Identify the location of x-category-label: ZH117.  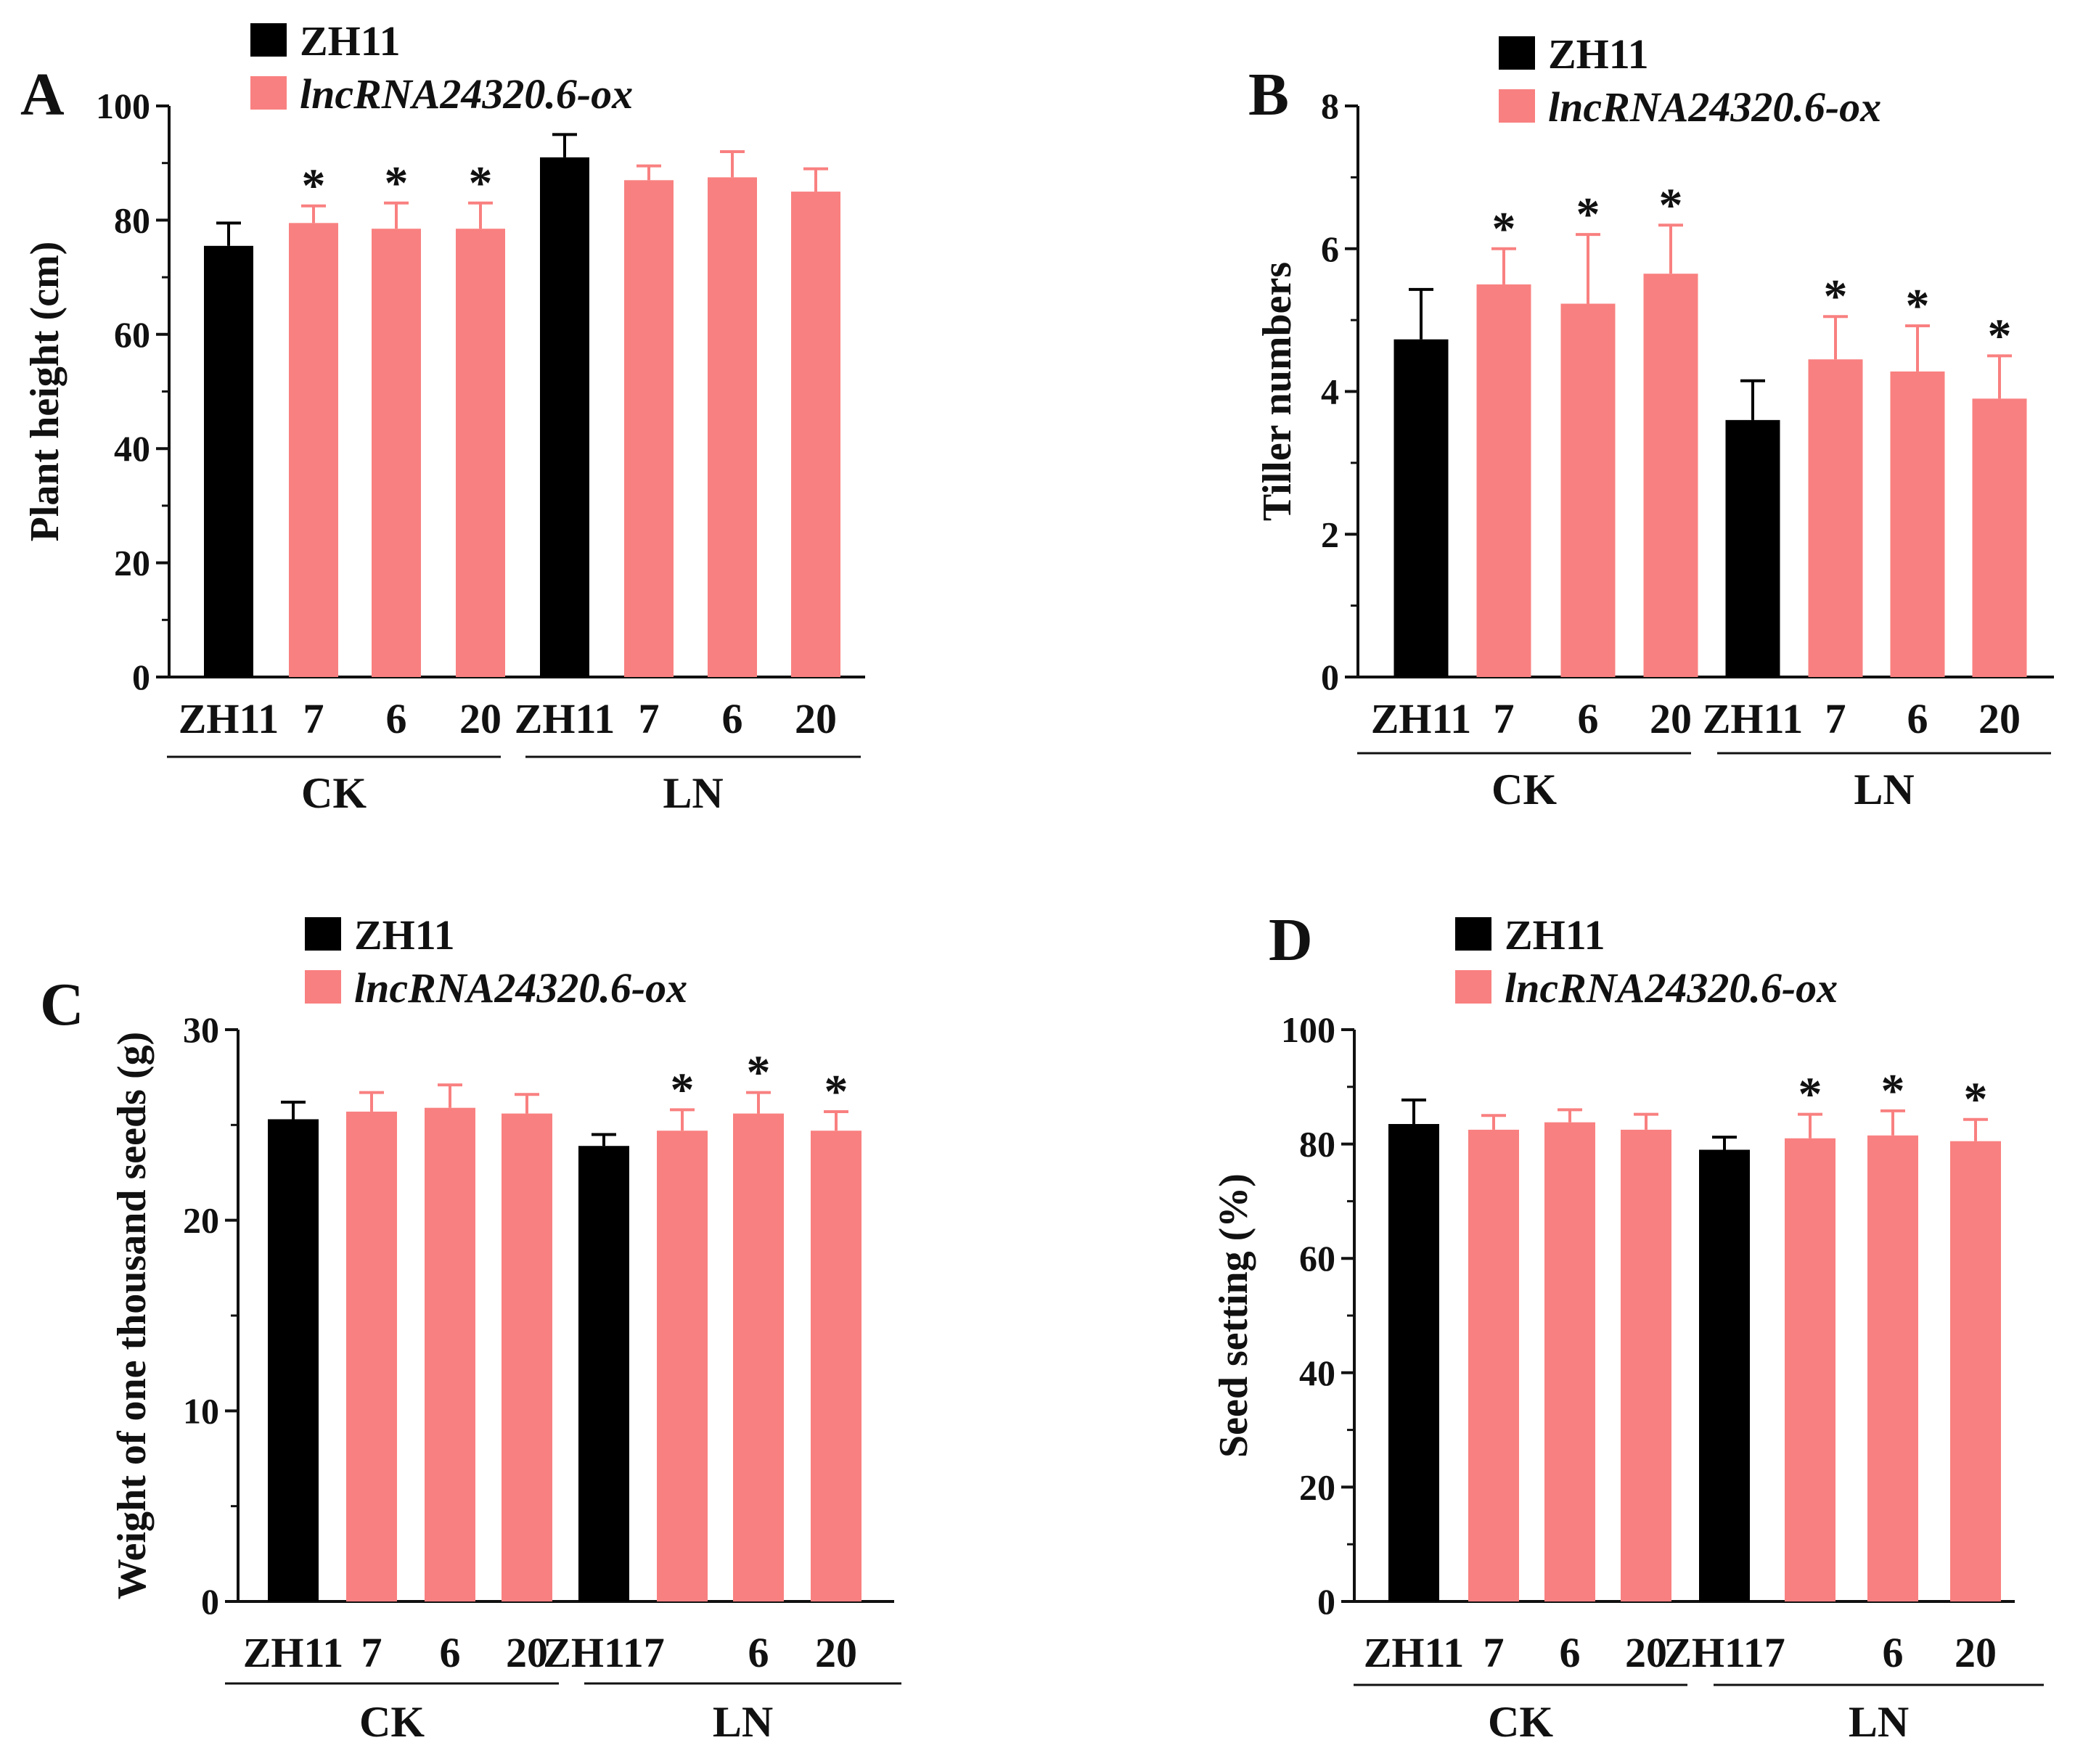
(1724, 1652).